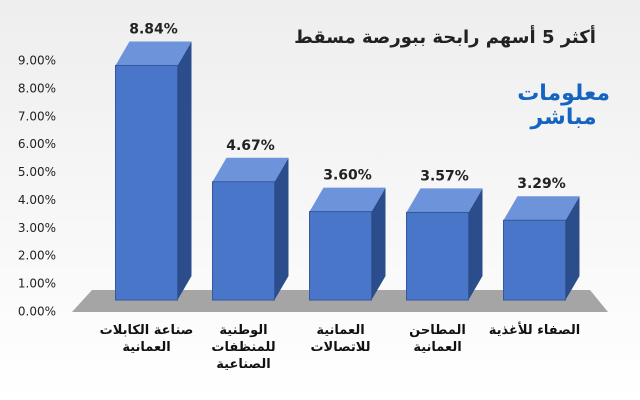 The width and height of the screenshot is (640, 400). What do you see at coordinates (153, 29) in the screenshot?
I see `data-label: 8.84%` at bounding box center [153, 29].